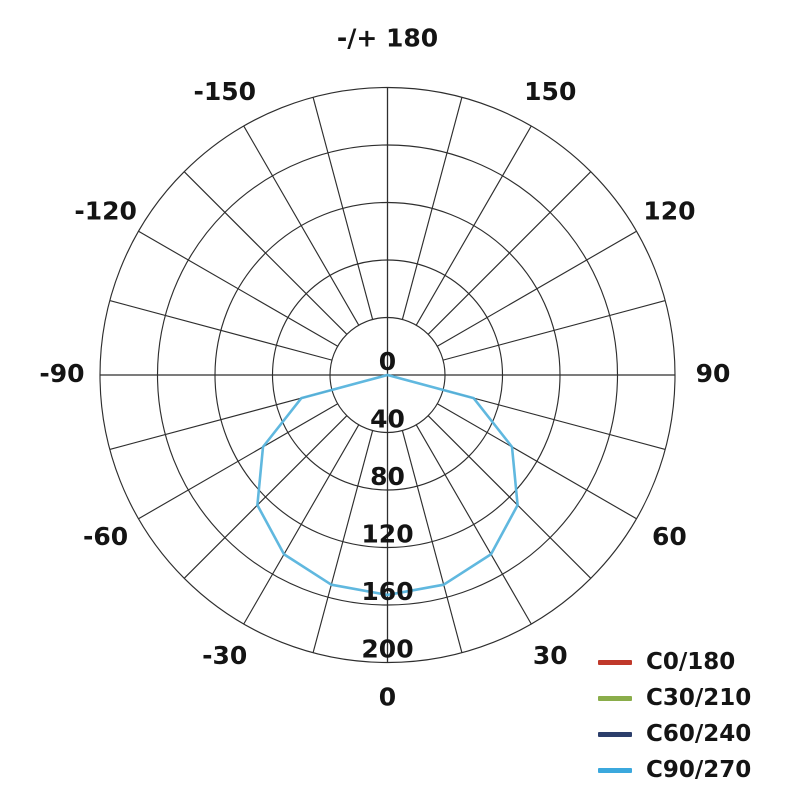 Image resolution: width=800 pixels, height=800 pixels. I want to click on angle-label: 150, so click(550, 91).